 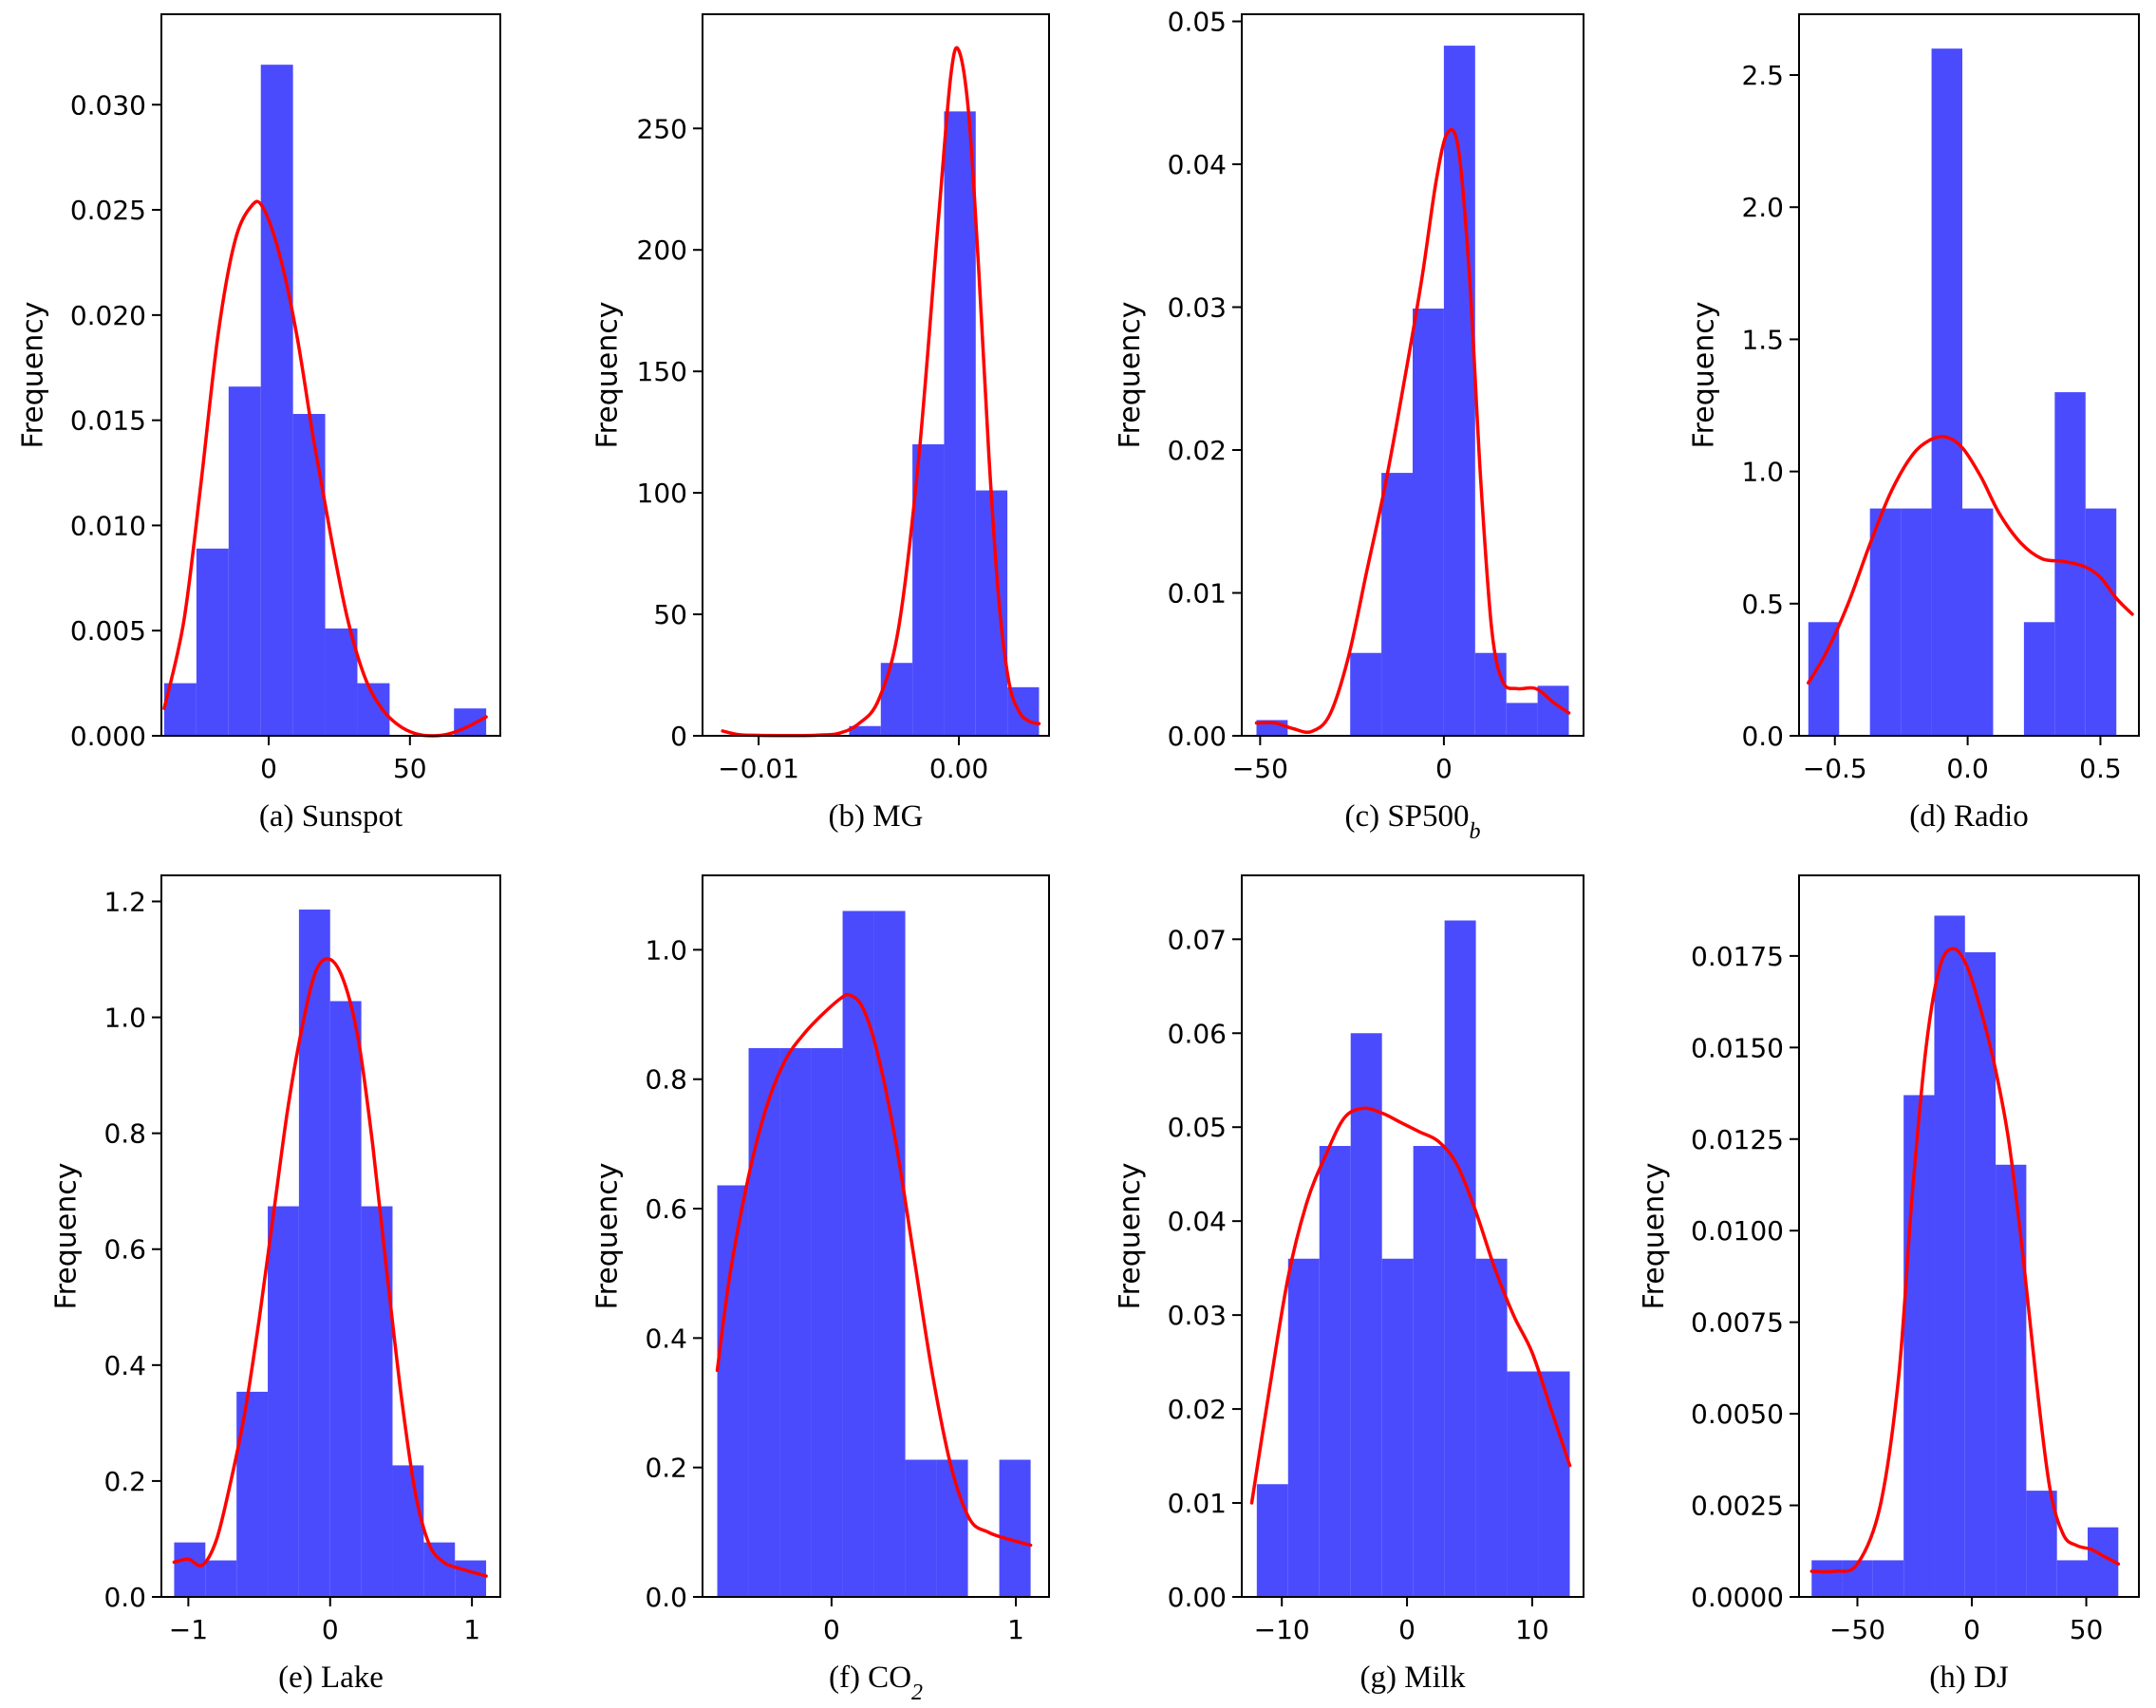 What do you see at coordinates (1410, 1305) in the screenshot?
I see `kde-curve` at bounding box center [1410, 1305].